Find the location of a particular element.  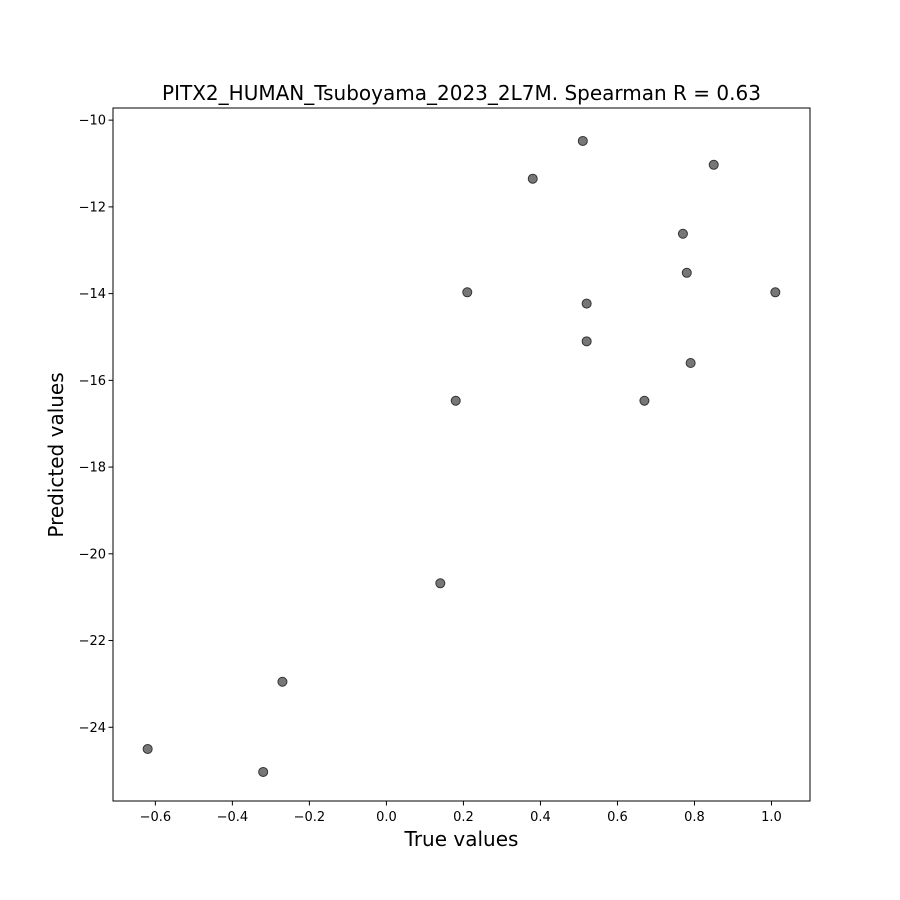

y-tick-label: −12 is located at coordinates (92, 207).